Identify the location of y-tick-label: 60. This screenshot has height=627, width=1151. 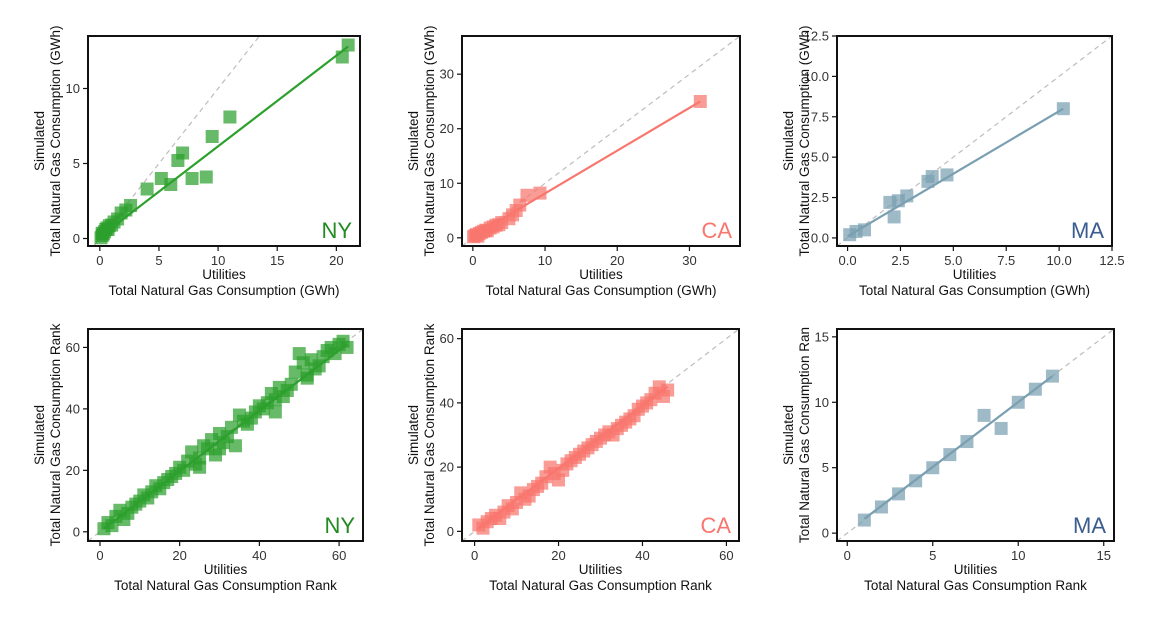
(447, 338).